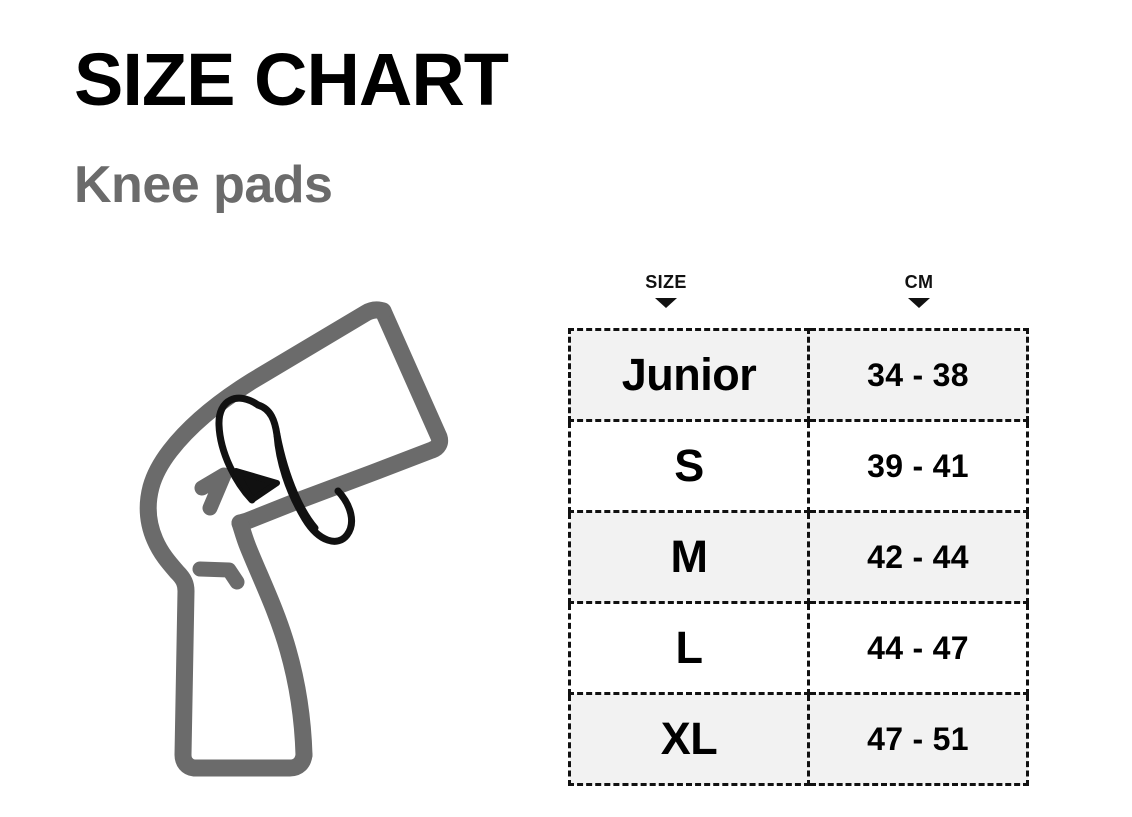 The height and width of the screenshot is (817, 1132). What do you see at coordinates (689, 648) in the screenshot?
I see `cell-size: L` at bounding box center [689, 648].